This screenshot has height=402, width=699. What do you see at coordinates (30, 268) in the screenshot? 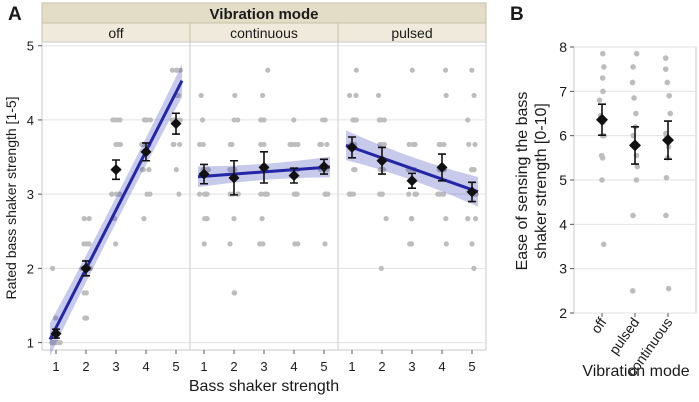
I see `y-tick-label: 2` at bounding box center [30, 268].